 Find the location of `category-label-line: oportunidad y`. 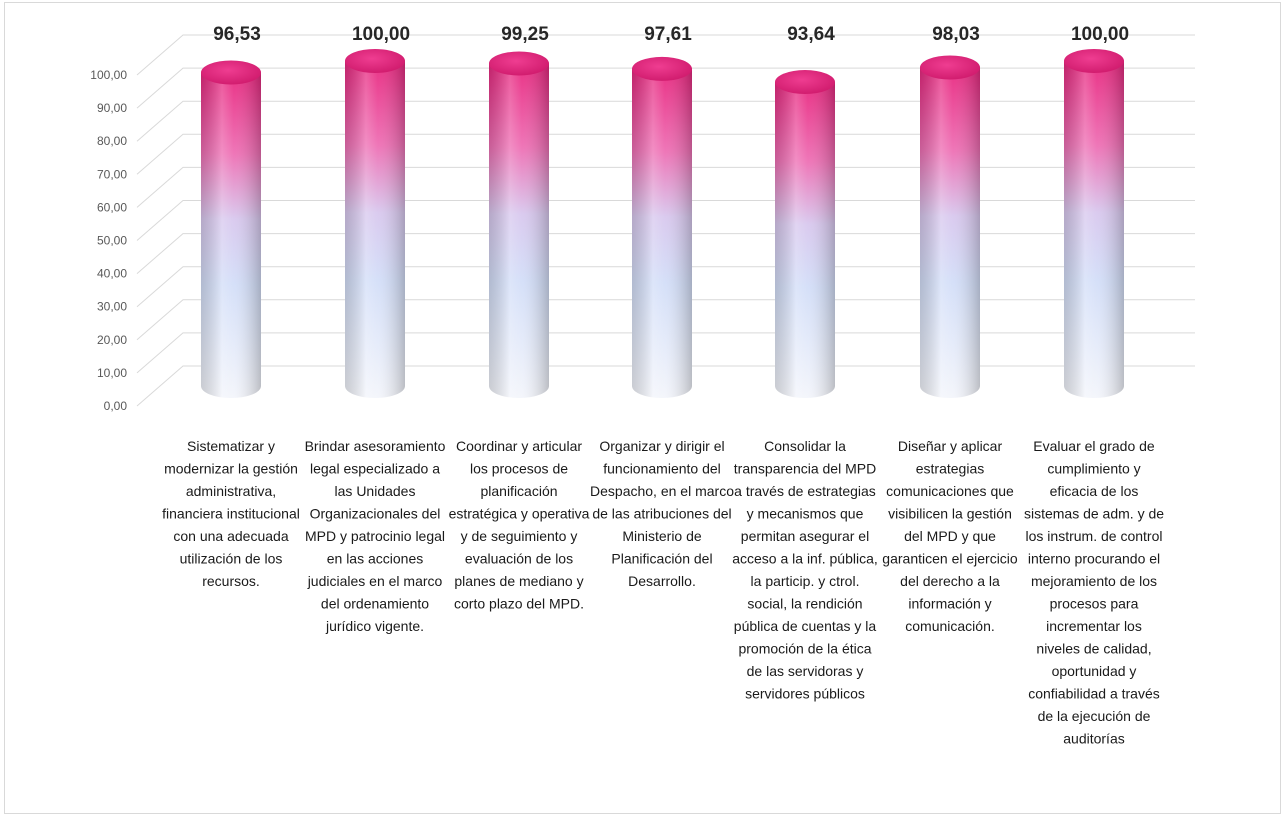

category-label-line: oportunidad y is located at coordinates (1094, 671).